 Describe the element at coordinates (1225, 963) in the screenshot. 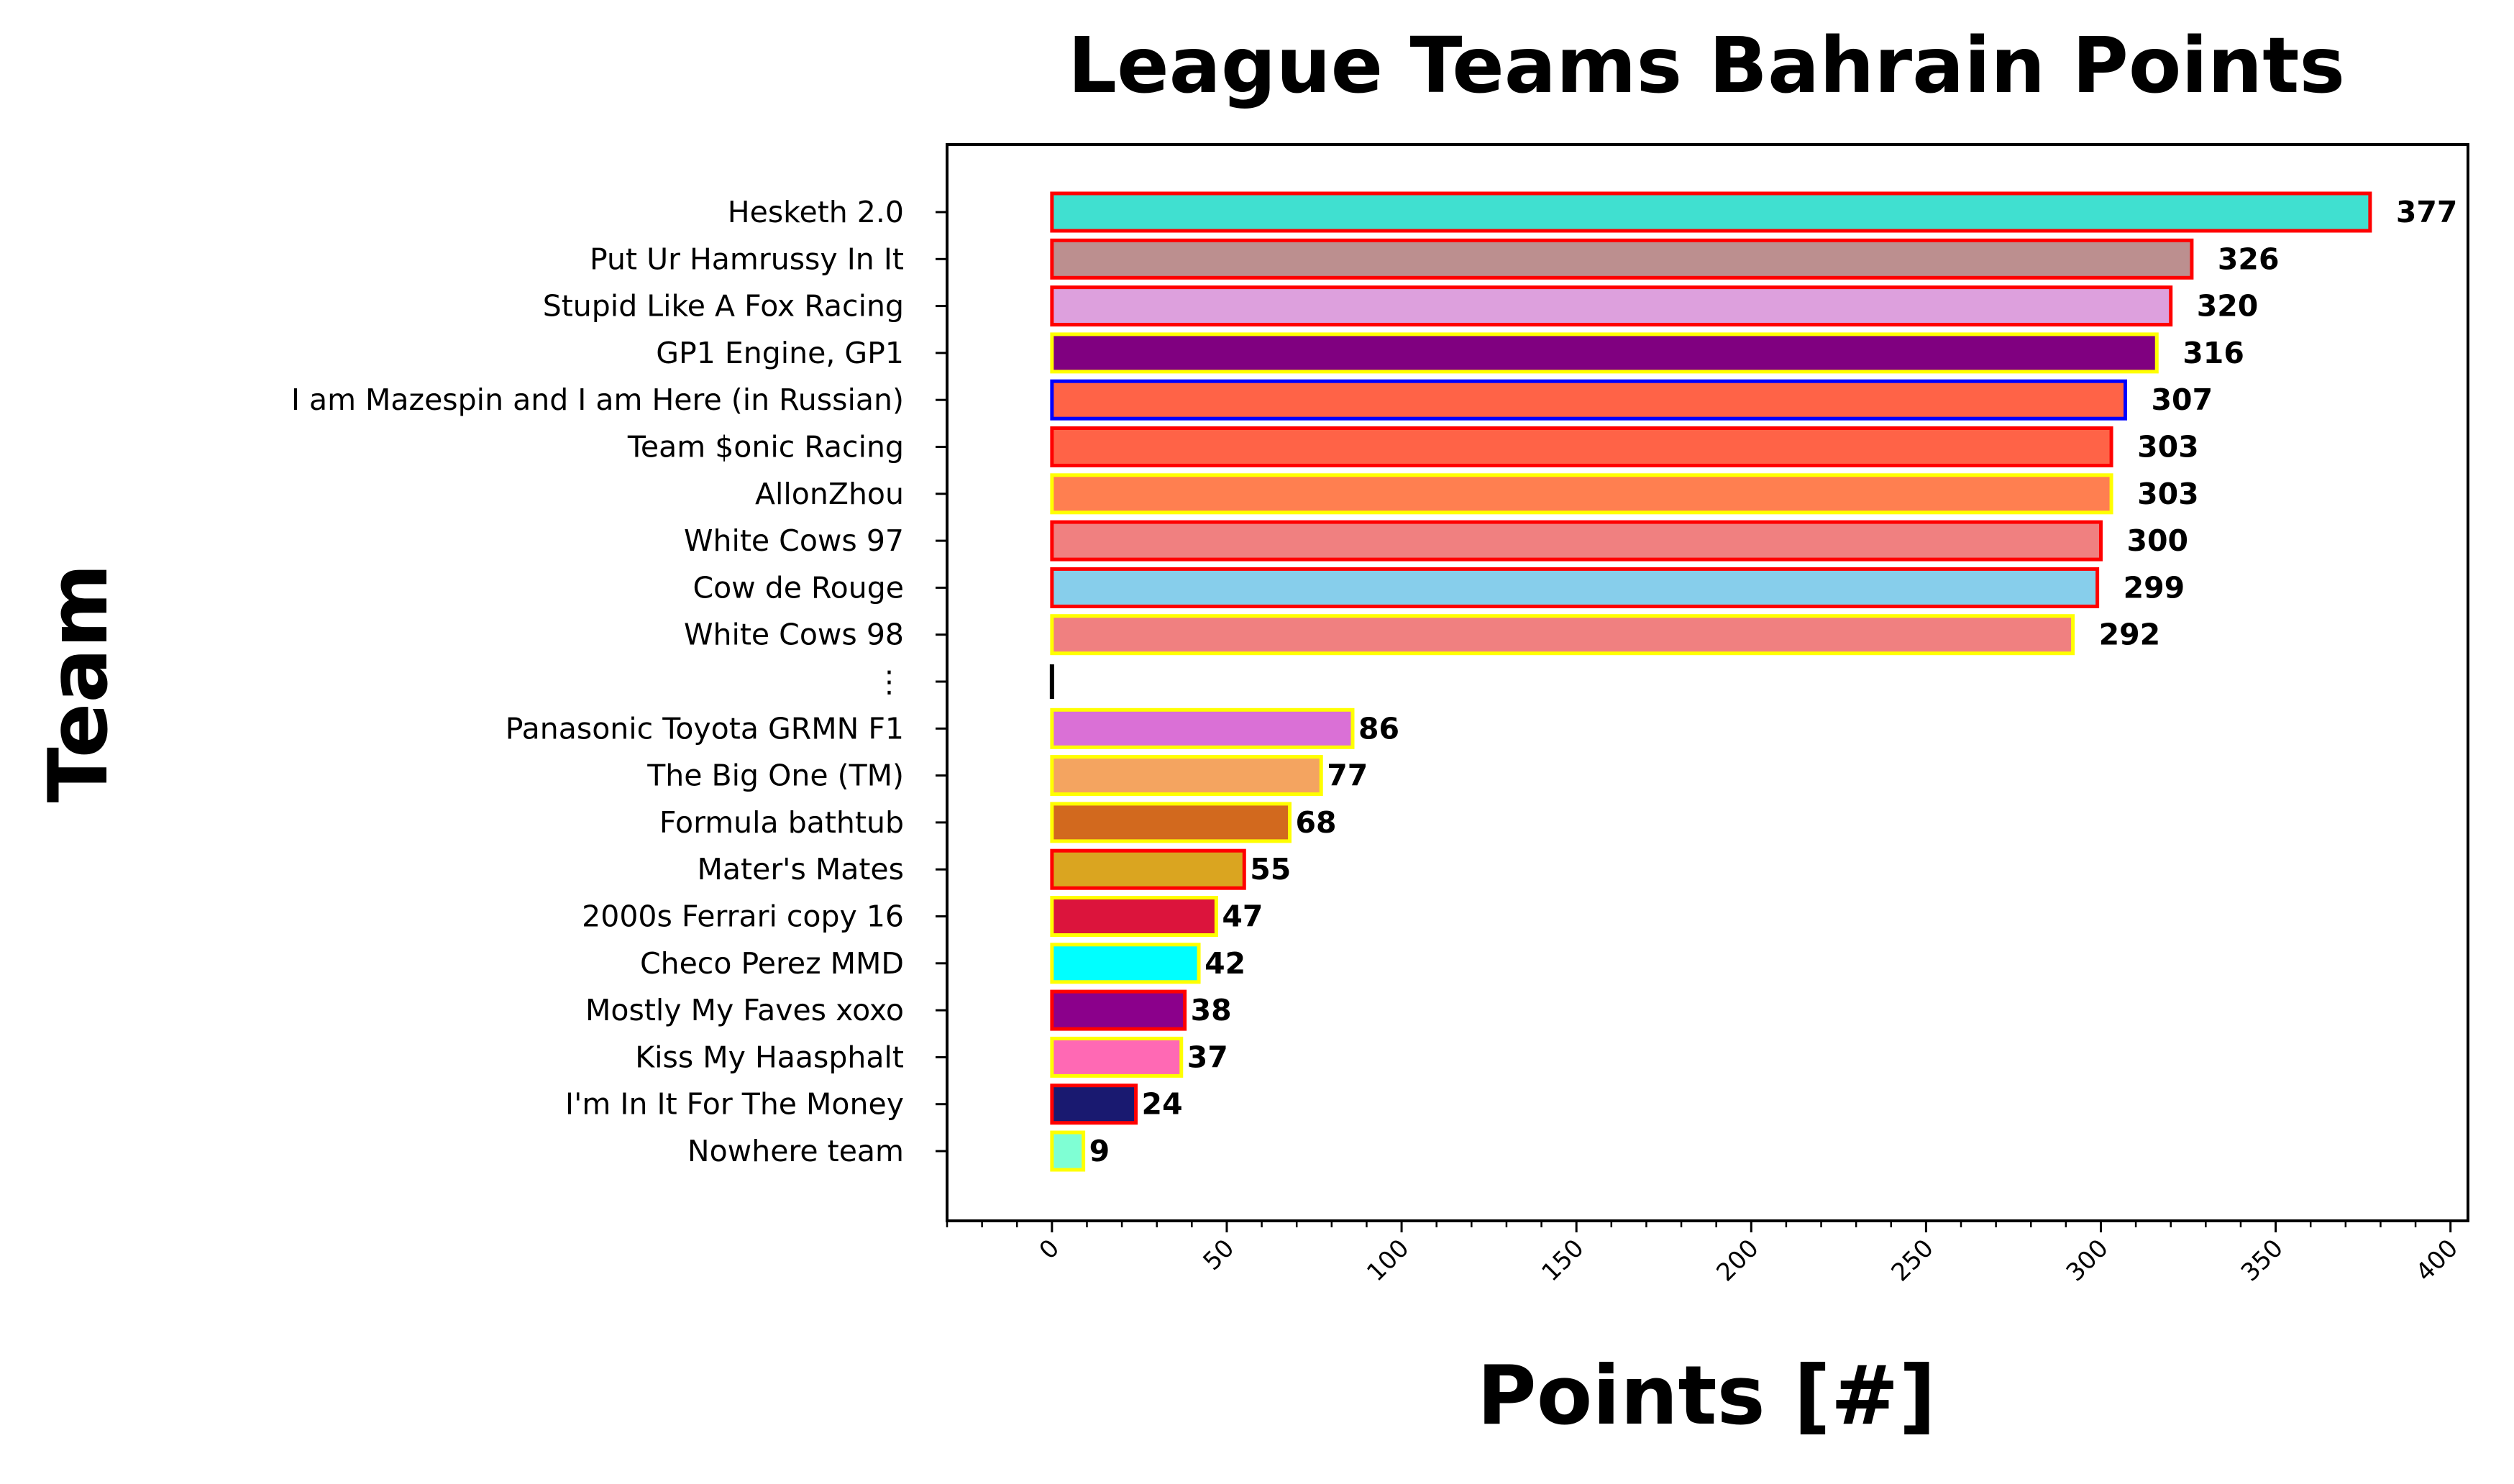

I see `value-label: 42` at that location.